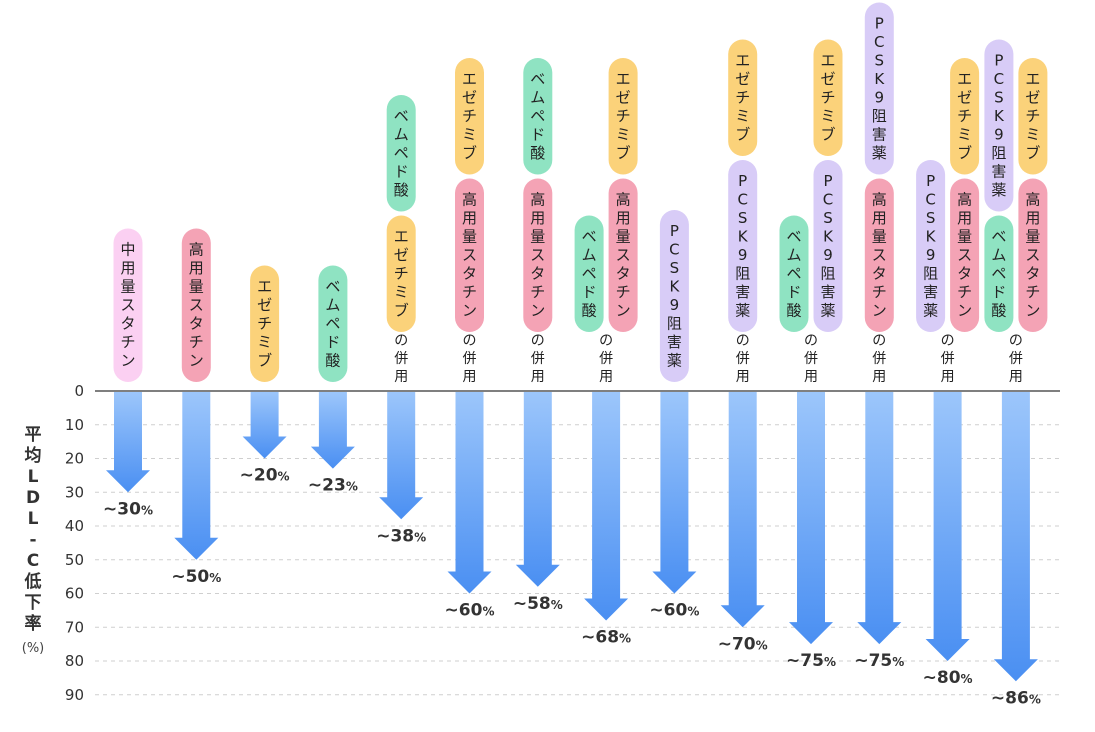  Describe the element at coordinates (33, 498) in the screenshot. I see `y-axis-title-char: D` at that location.